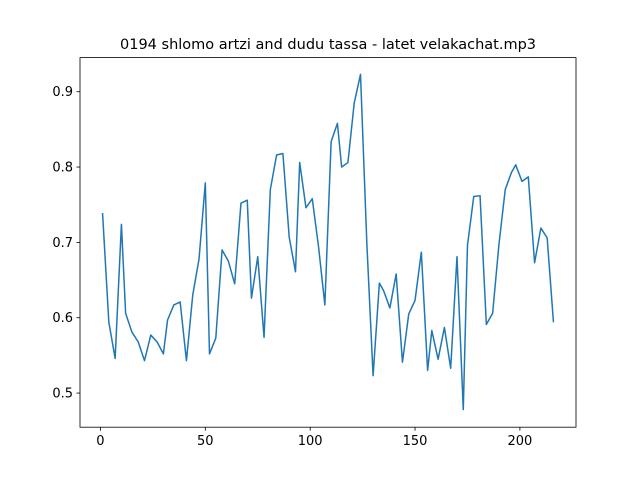 This screenshot has width=640, height=480. I want to click on x-tick-label: 150, so click(415, 441).